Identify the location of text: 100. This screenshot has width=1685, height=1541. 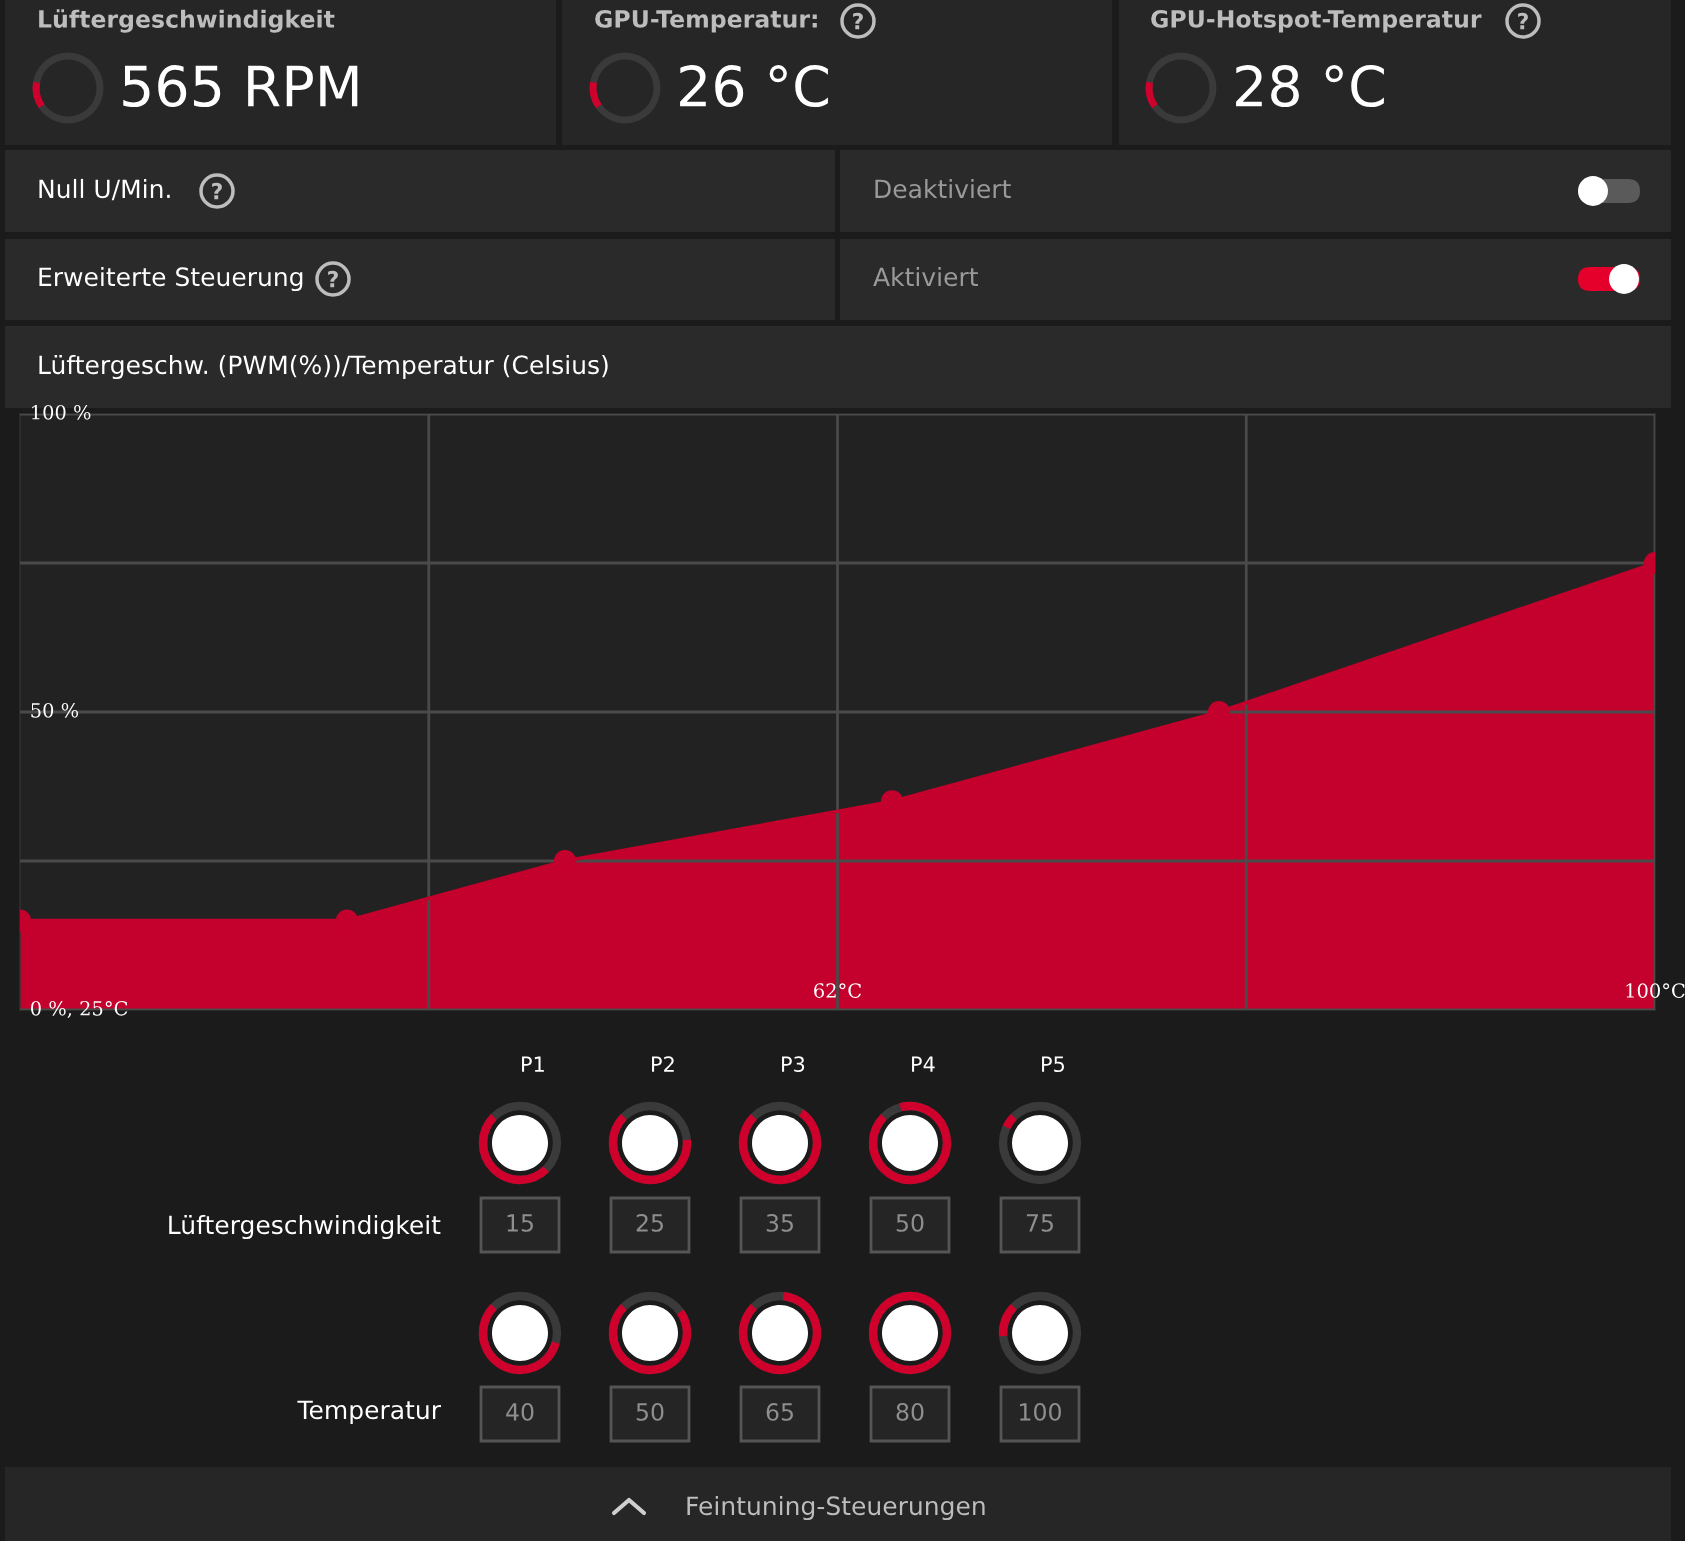
(1040, 1411).